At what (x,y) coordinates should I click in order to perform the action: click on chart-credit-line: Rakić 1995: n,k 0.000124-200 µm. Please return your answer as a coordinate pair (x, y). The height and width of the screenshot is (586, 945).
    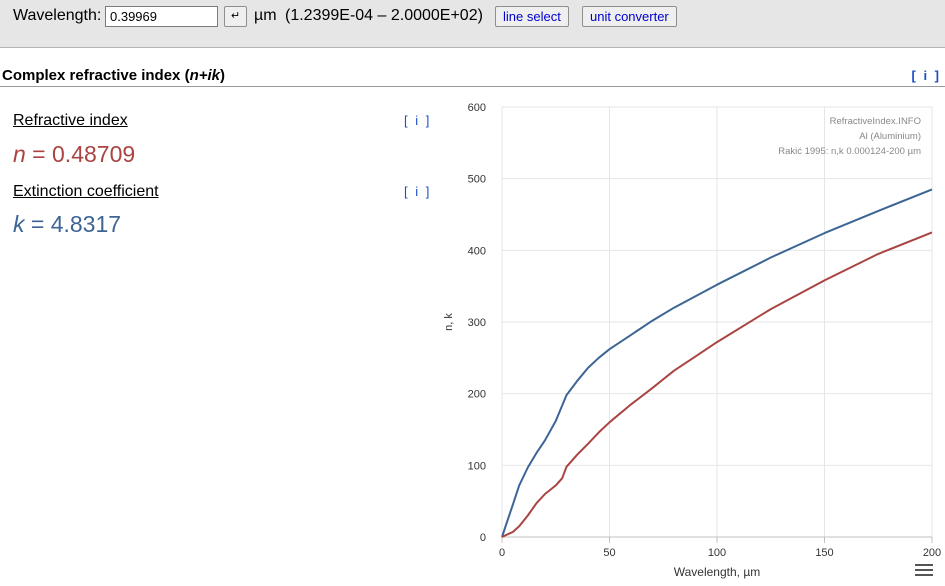
    Looking at the image, I should click on (849, 151).